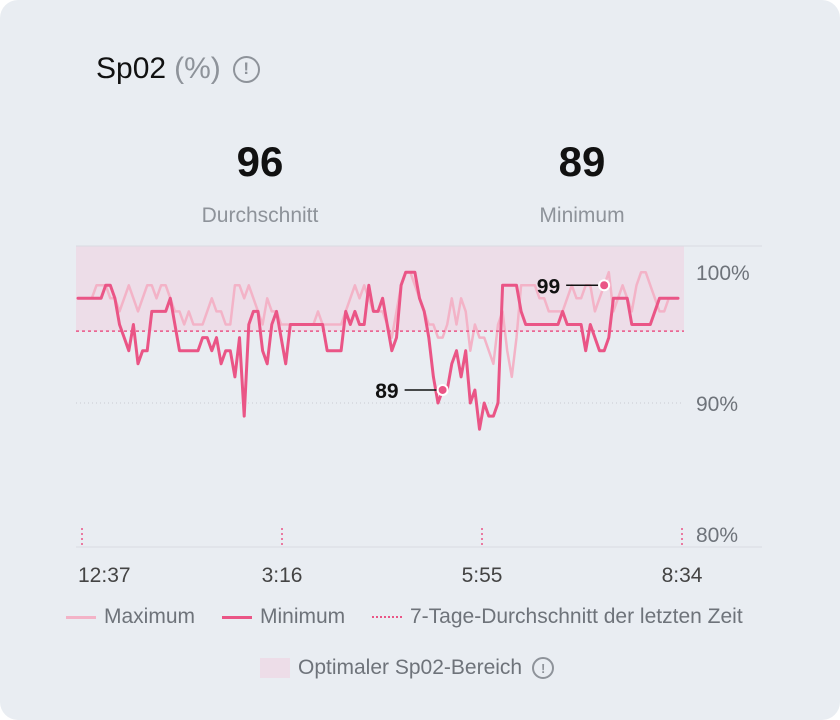 This screenshot has height=720, width=840. I want to click on legend-item-minimum: Minimum, so click(283, 617).